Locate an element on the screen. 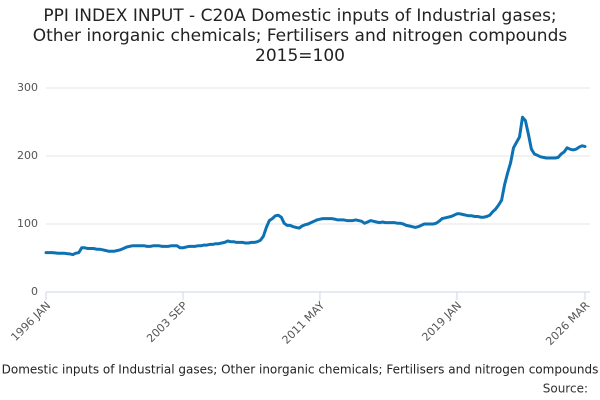 The image size is (600, 400). y-tick-label: 200 is located at coordinates (27, 155).